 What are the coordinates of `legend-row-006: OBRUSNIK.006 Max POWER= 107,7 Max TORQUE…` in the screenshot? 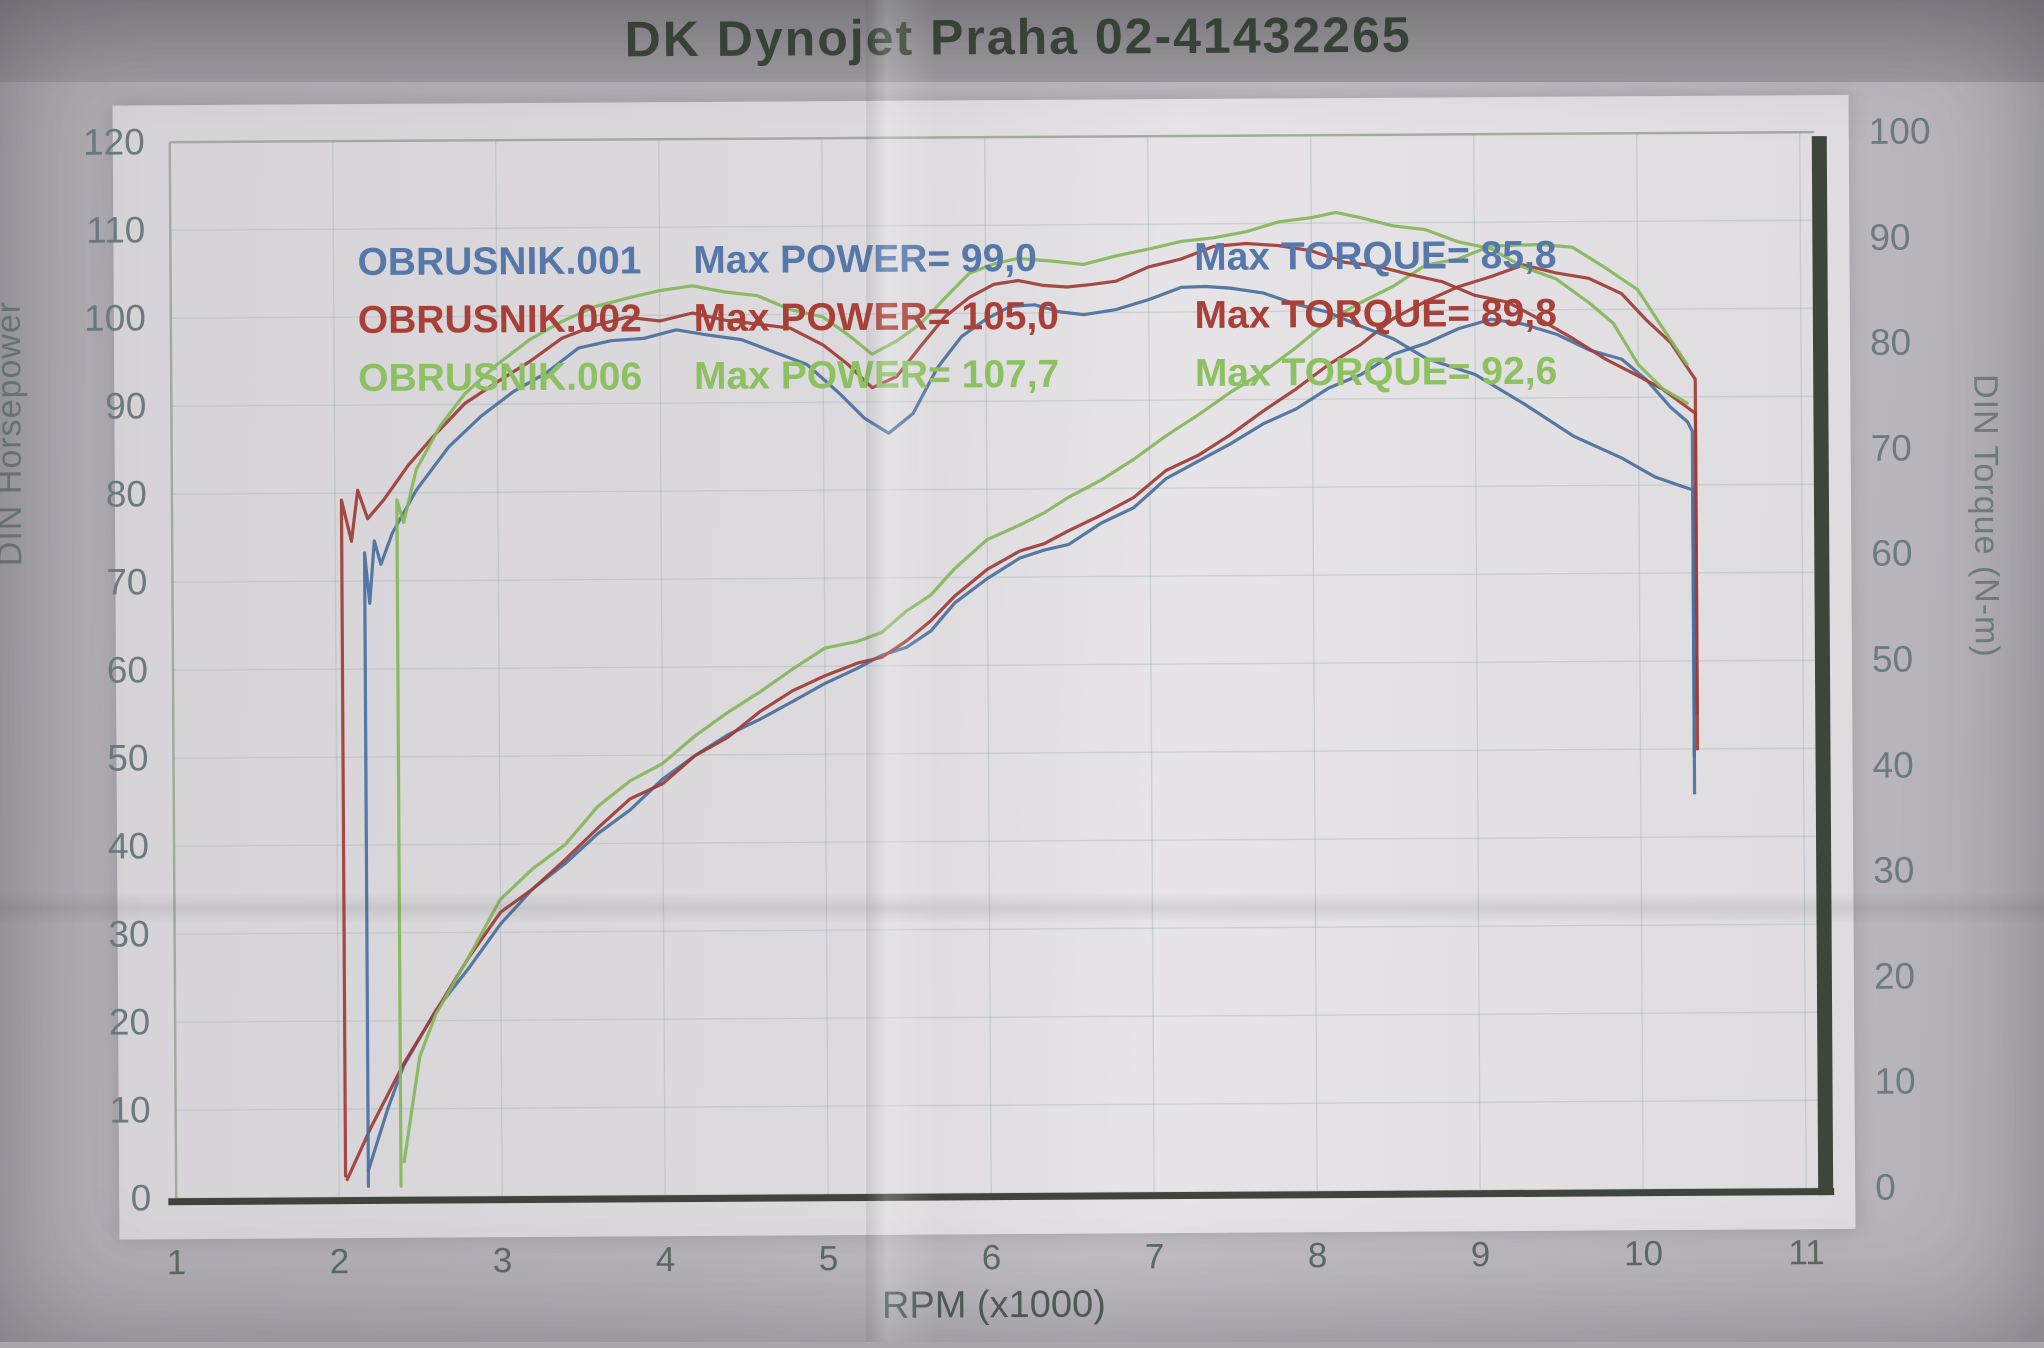 It's located at (957, 375).